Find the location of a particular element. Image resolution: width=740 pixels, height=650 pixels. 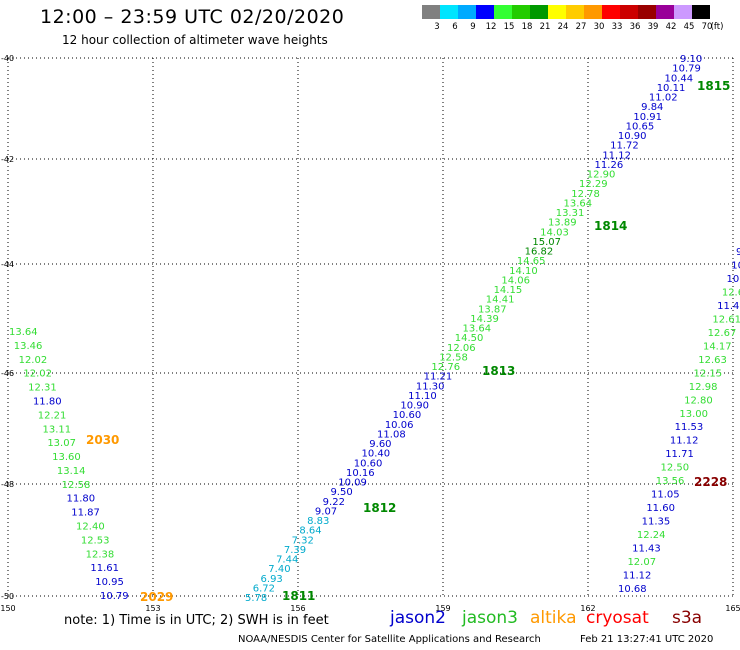

track-1815-value: 14.10 is located at coordinates (523, 271).